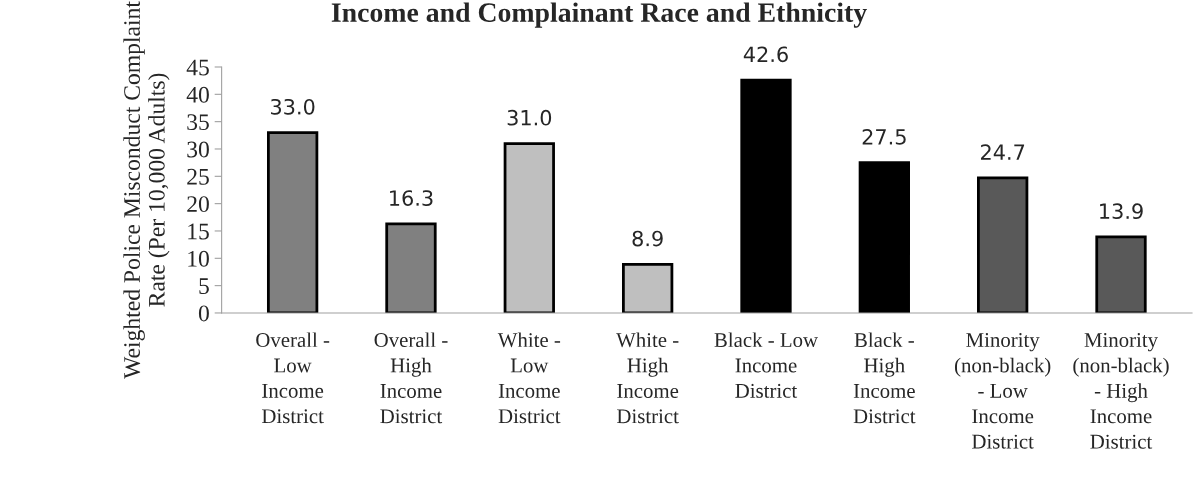 The width and height of the screenshot is (1198, 489). I want to click on y-tick-label: 25, so click(198, 176).